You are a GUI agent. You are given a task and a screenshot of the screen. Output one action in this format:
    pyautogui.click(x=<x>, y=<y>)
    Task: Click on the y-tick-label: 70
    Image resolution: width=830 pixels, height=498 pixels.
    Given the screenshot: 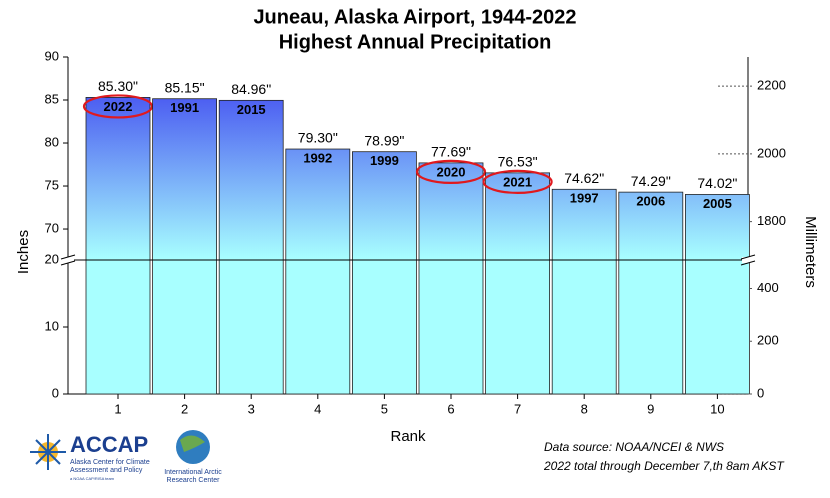 What is the action you would take?
    pyautogui.click(x=52, y=227)
    